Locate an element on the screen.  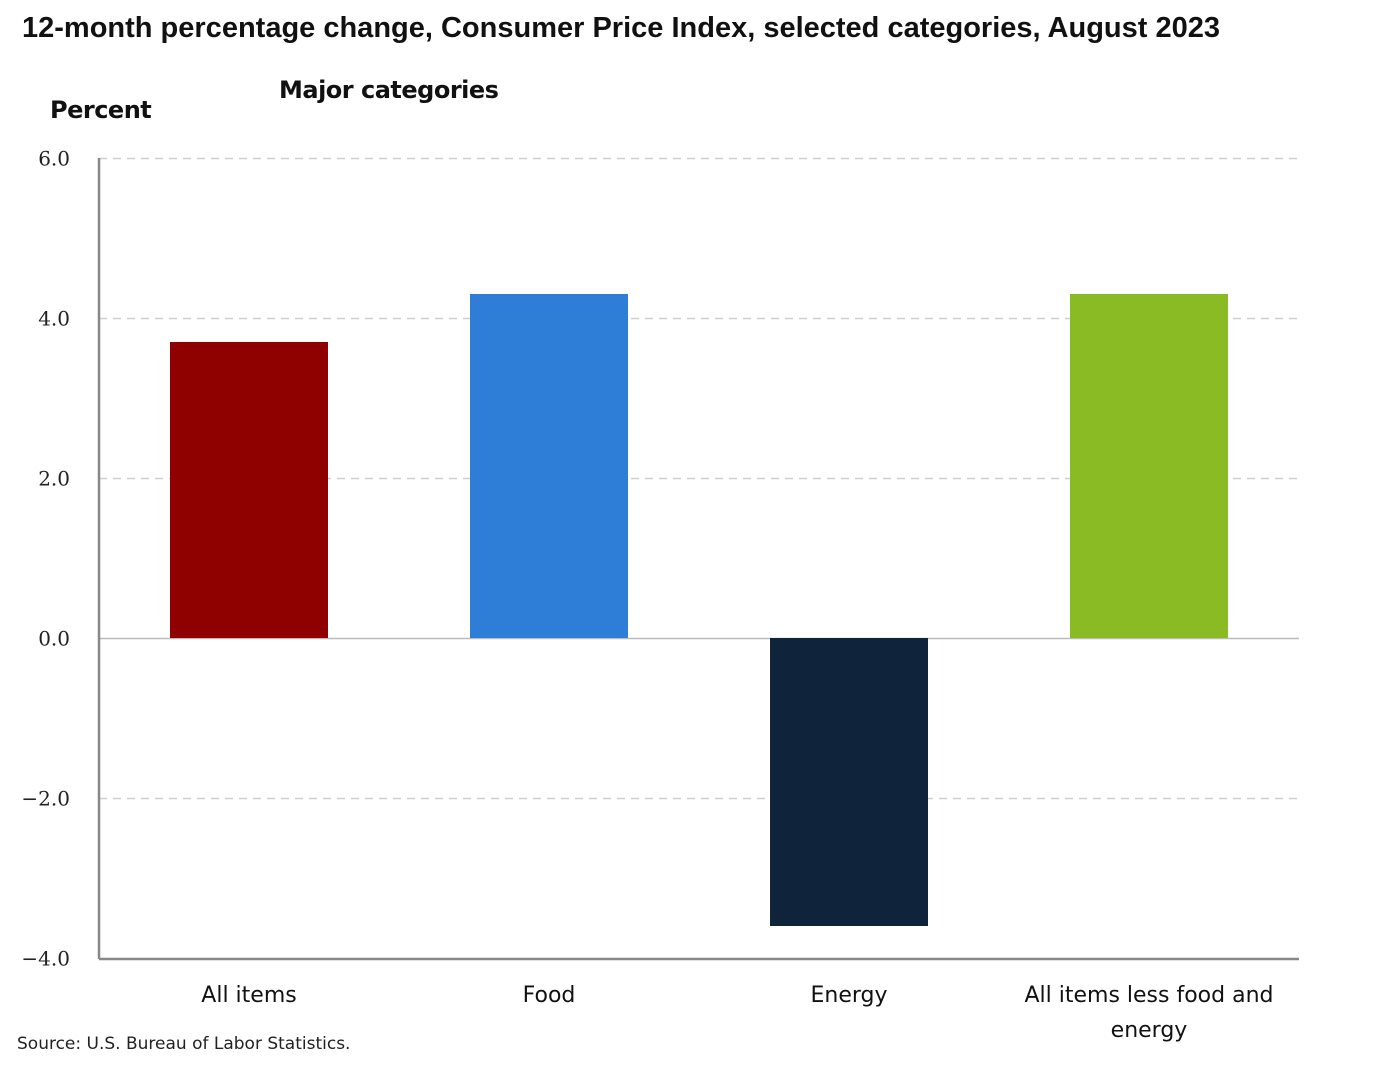
y-axis-label: Percent is located at coordinates (101, 110).